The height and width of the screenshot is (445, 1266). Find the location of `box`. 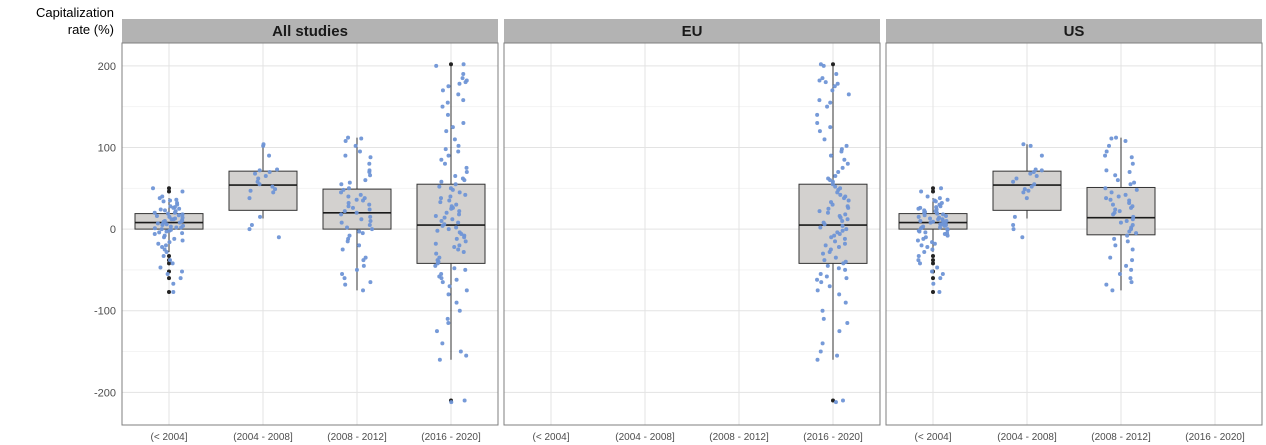

box is located at coordinates (833, 223).